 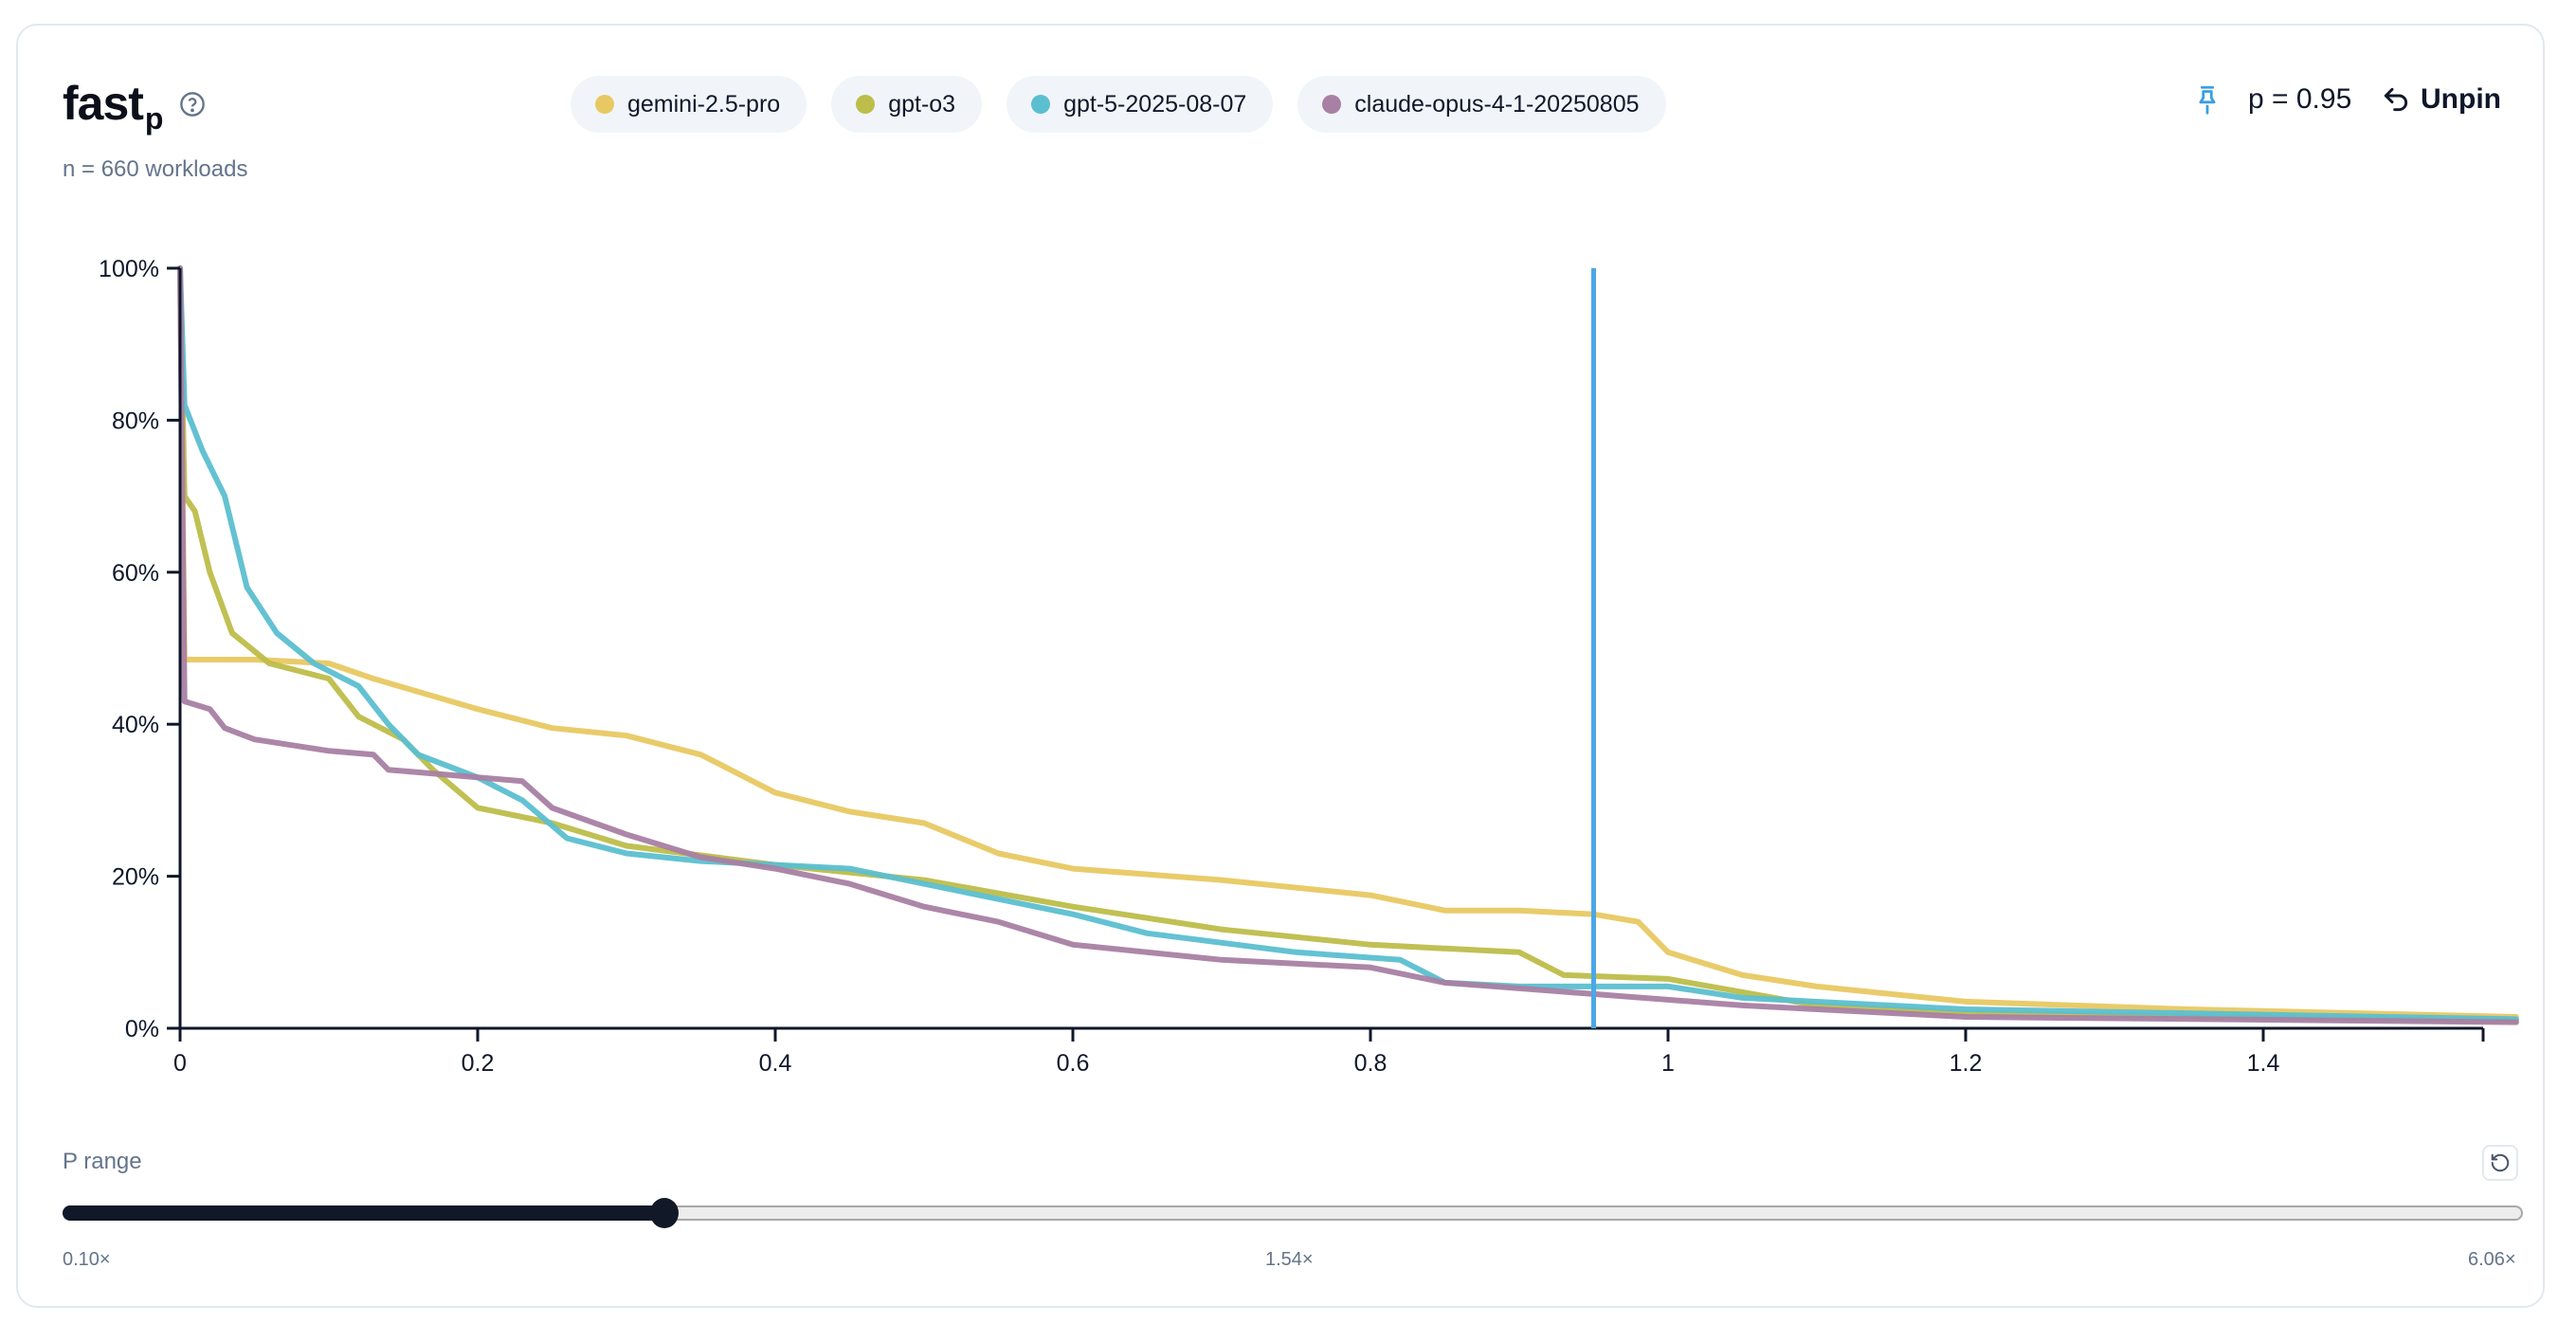 I want to click on legend-label: claude-opus-4-1-20250805, so click(x=1497, y=104).